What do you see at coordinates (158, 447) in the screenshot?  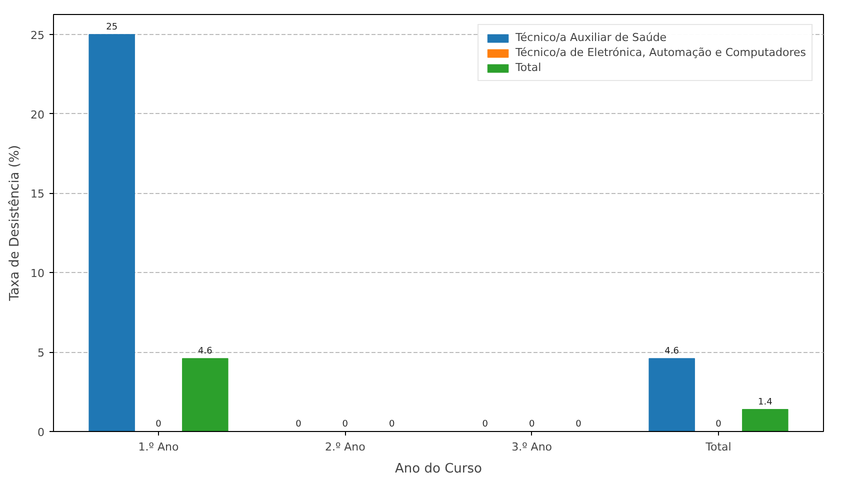 I see `x-tick-label: 1.º Ano` at bounding box center [158, 447].